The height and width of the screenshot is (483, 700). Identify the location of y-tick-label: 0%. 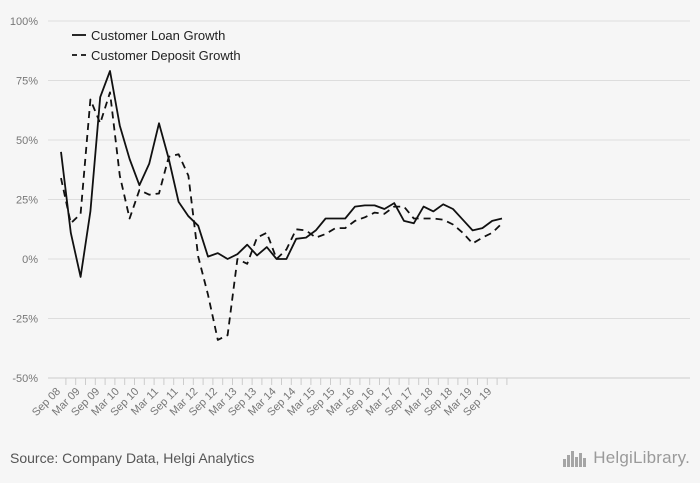
(30, 260).